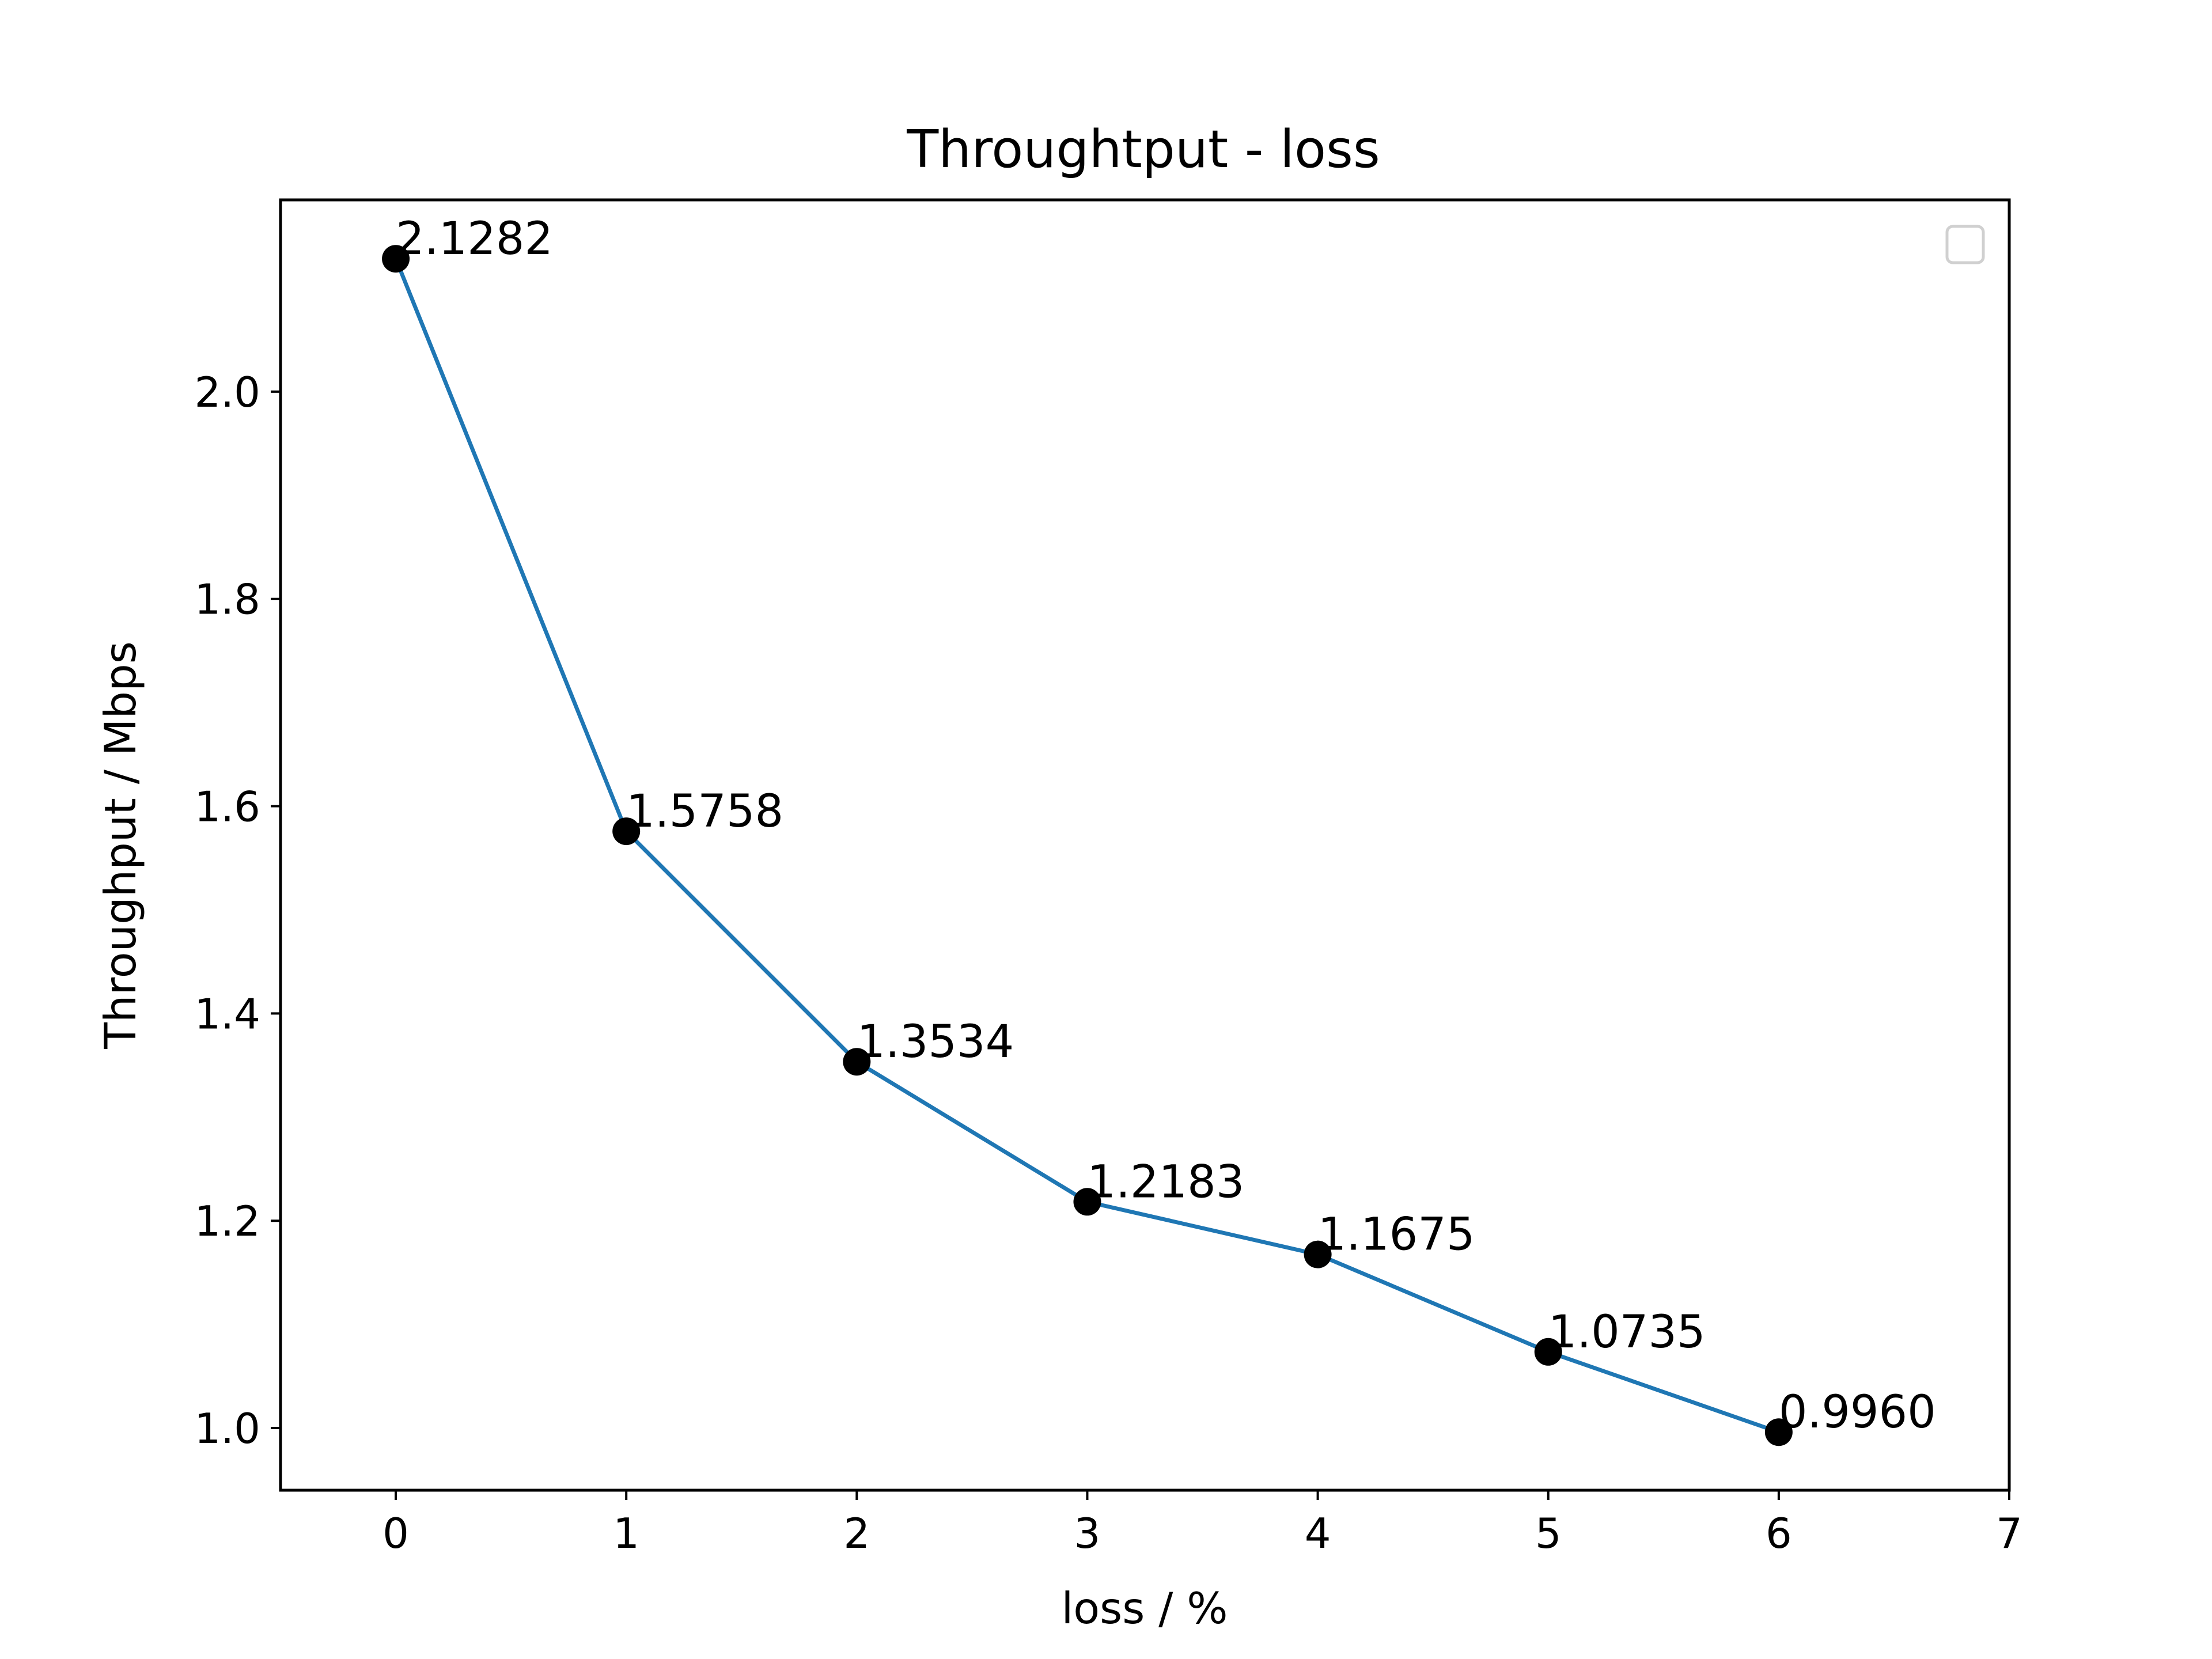  What do you see at coordinates (227, 599) in the screenshot?
I see `y-tick-label: 1.8` at bounding box center [227, 599].